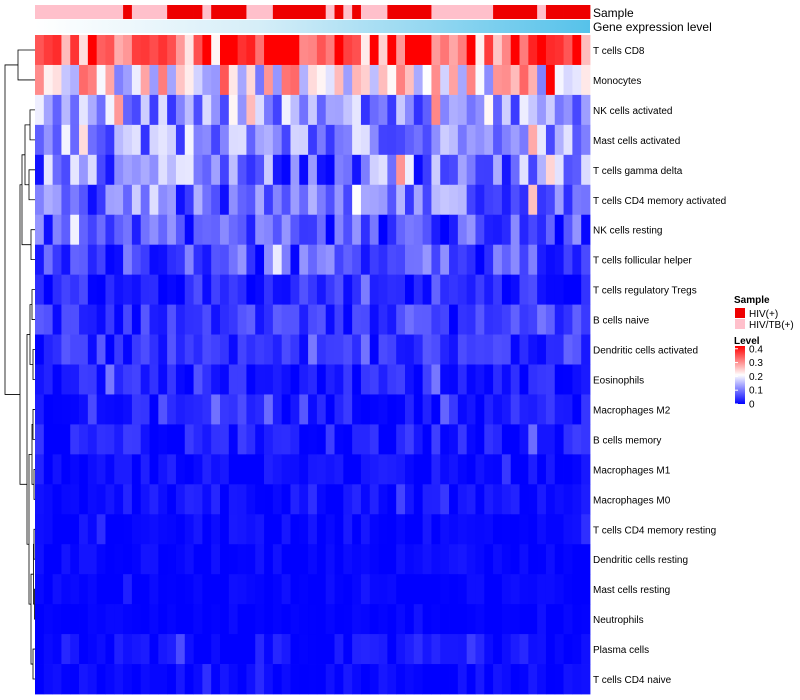  I want to click on sample-annotation-cell, so click(533, 12).